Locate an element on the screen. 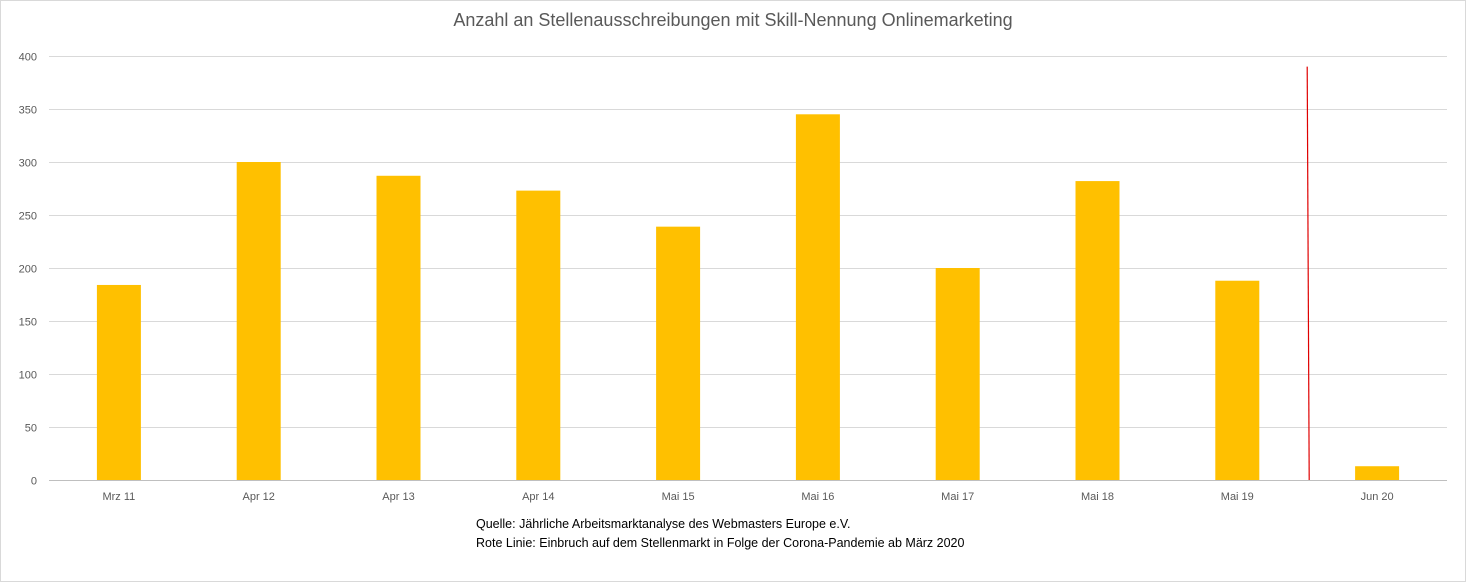 This screenshot has width=1466, height=582. y-axis-labels: 0 50 100 150 200 250 300 350 400 is located at coordinates (28, 270).